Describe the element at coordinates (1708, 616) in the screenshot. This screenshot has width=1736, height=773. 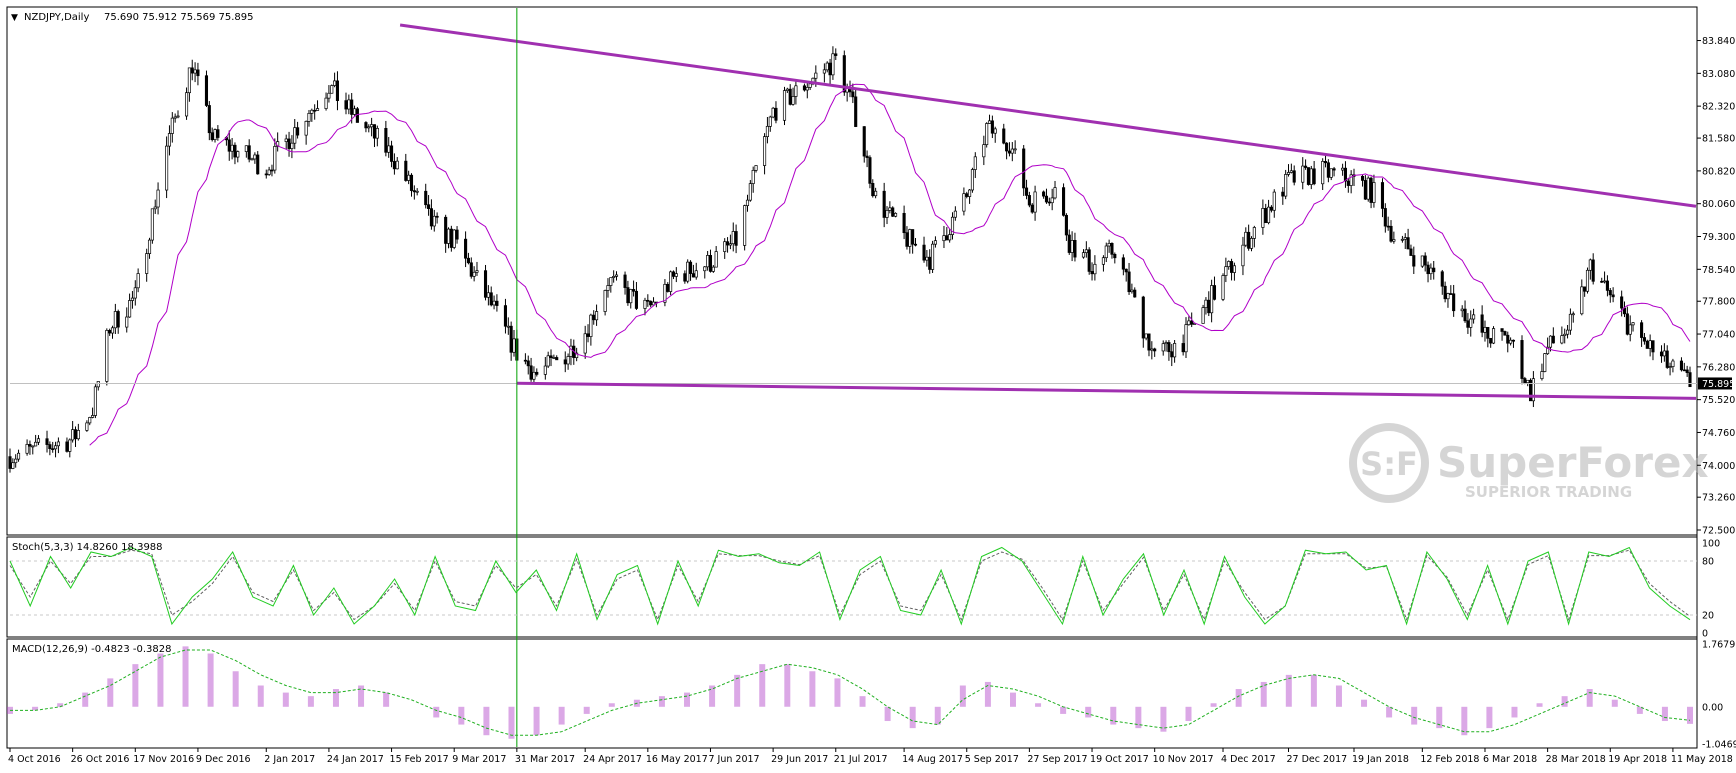
I see `stoch-axis-label: 20` at that location.